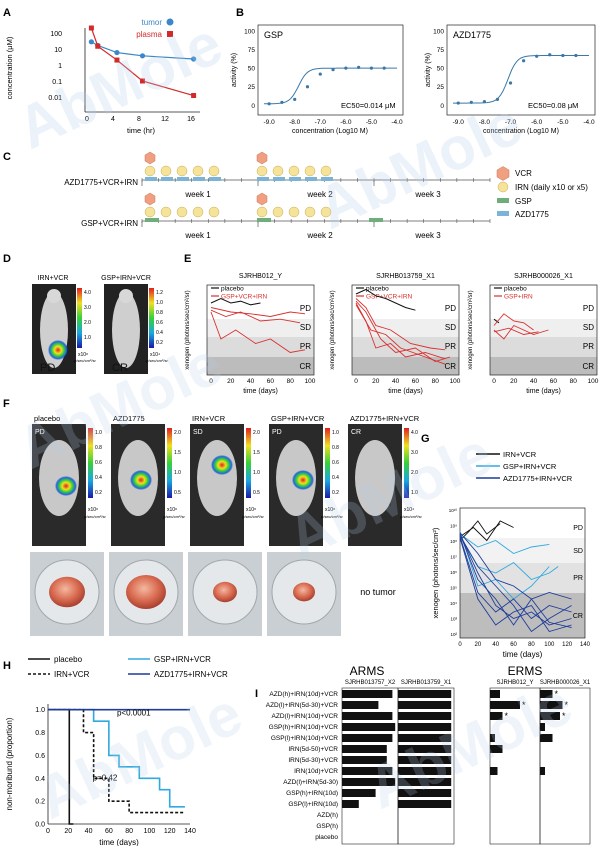 The height and width of the screenshot is (846, 615). What do you see at coordinates (549, 645) in the screenshot?
I see `g-xtick: 100` at bounding box center [549, 645].